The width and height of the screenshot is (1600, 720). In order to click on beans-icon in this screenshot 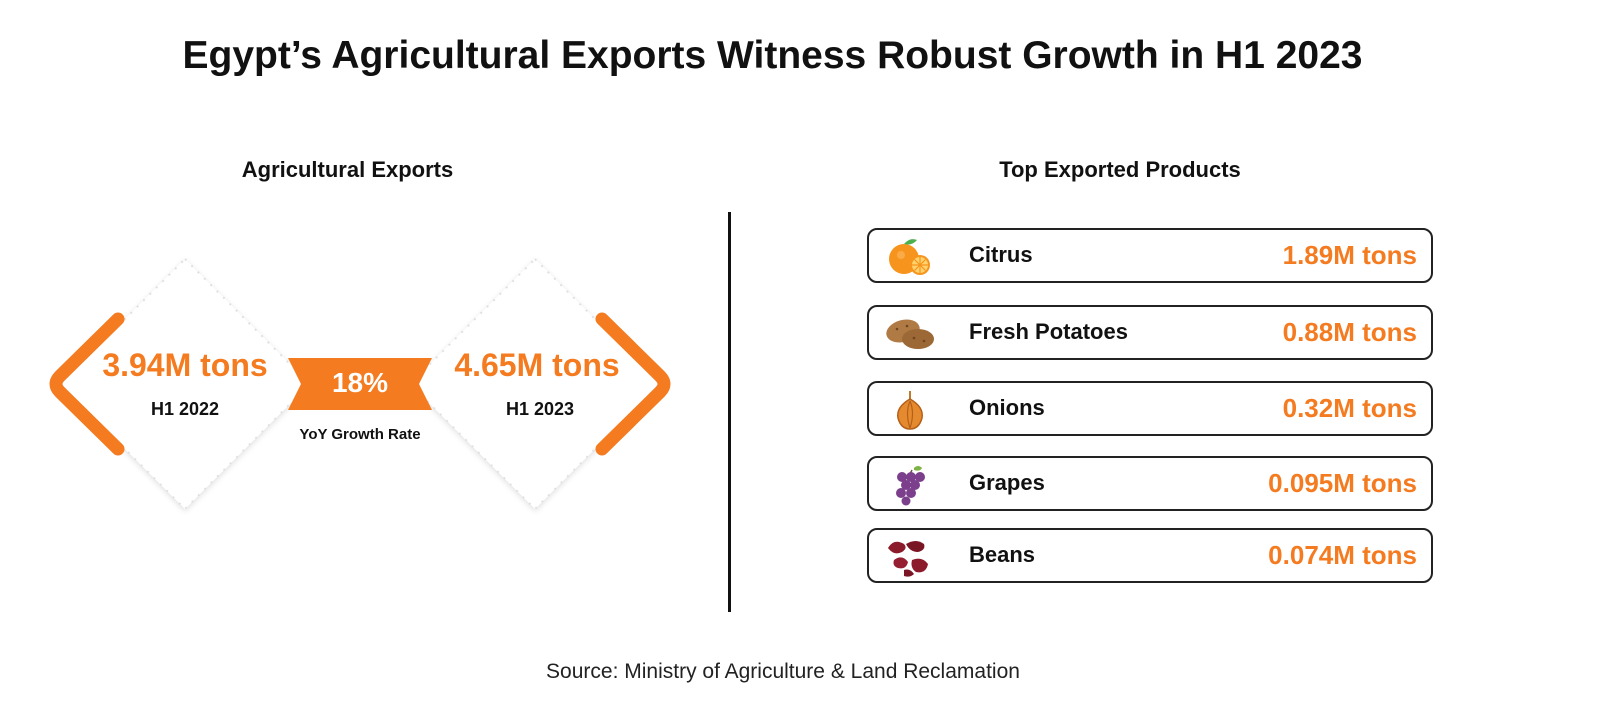, I will do `click(908, 559)`.